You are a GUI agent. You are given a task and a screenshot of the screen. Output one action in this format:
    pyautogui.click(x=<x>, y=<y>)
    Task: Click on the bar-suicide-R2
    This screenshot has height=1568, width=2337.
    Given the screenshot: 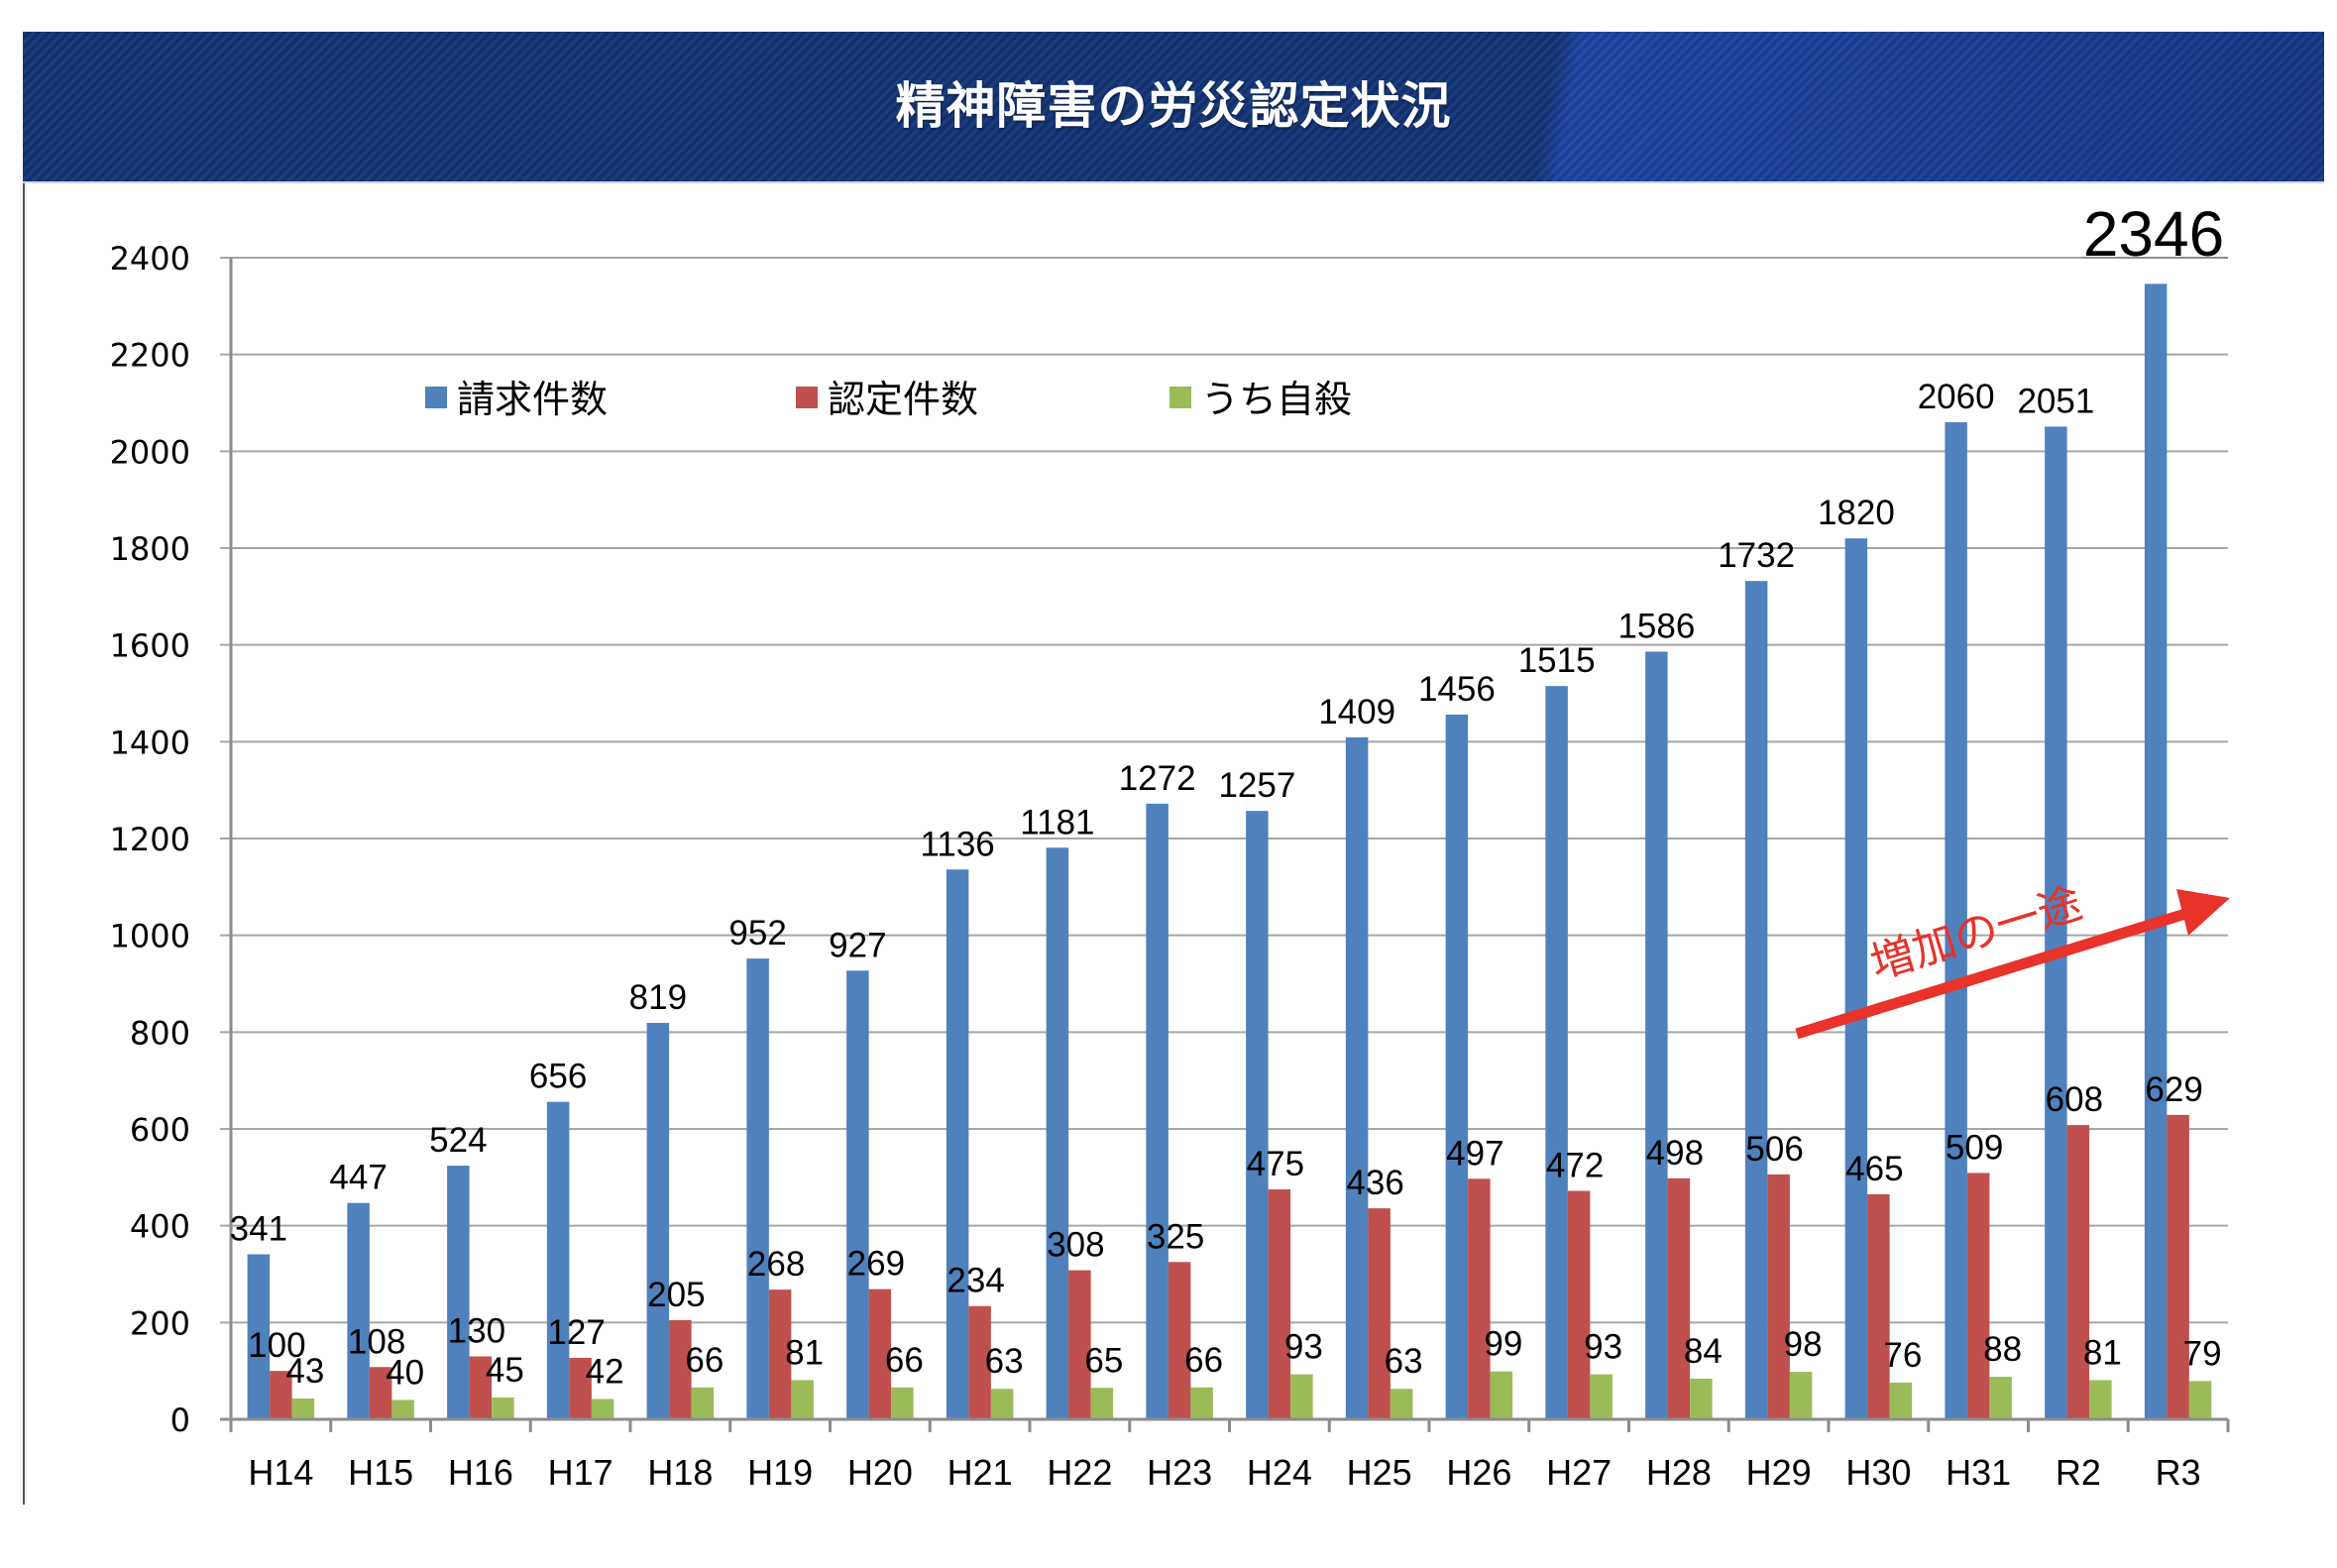 What is the action you would take?
    pyautogui.click(x=2100, y=1399)
    